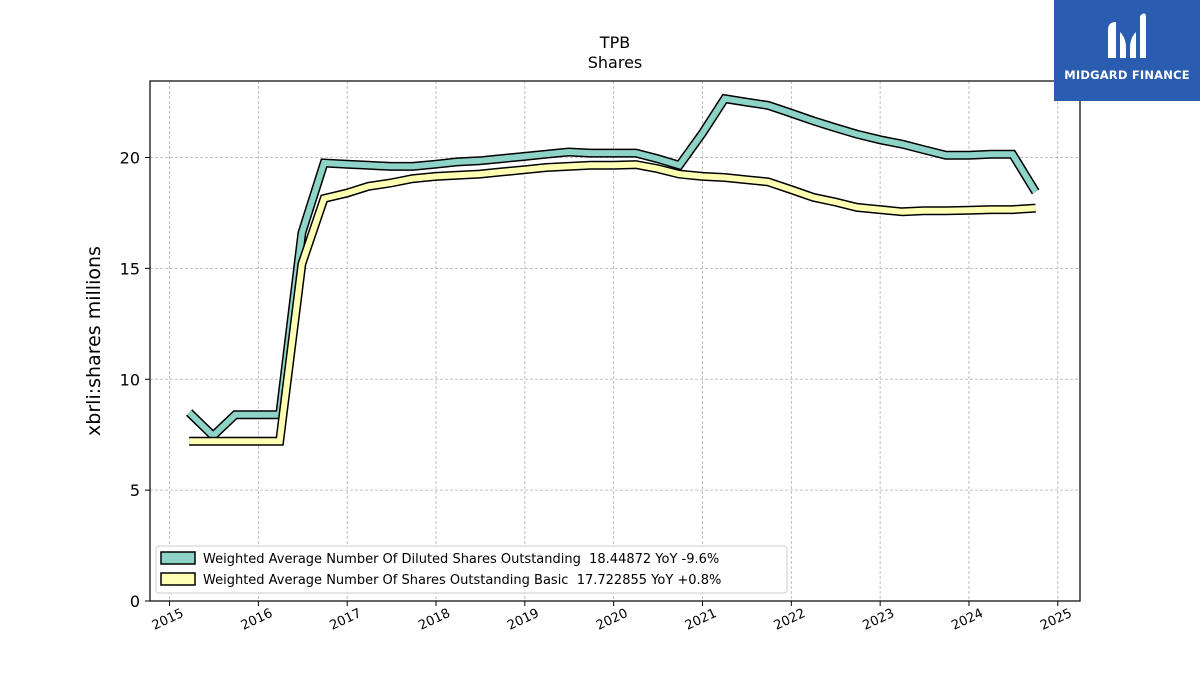 The height and width of the screenshot is (675, 1200). What do you see at coordinates (1056, 620) in the screenshot?
I see `x-tick-label: 2025` at bounding box center [1056, 620].